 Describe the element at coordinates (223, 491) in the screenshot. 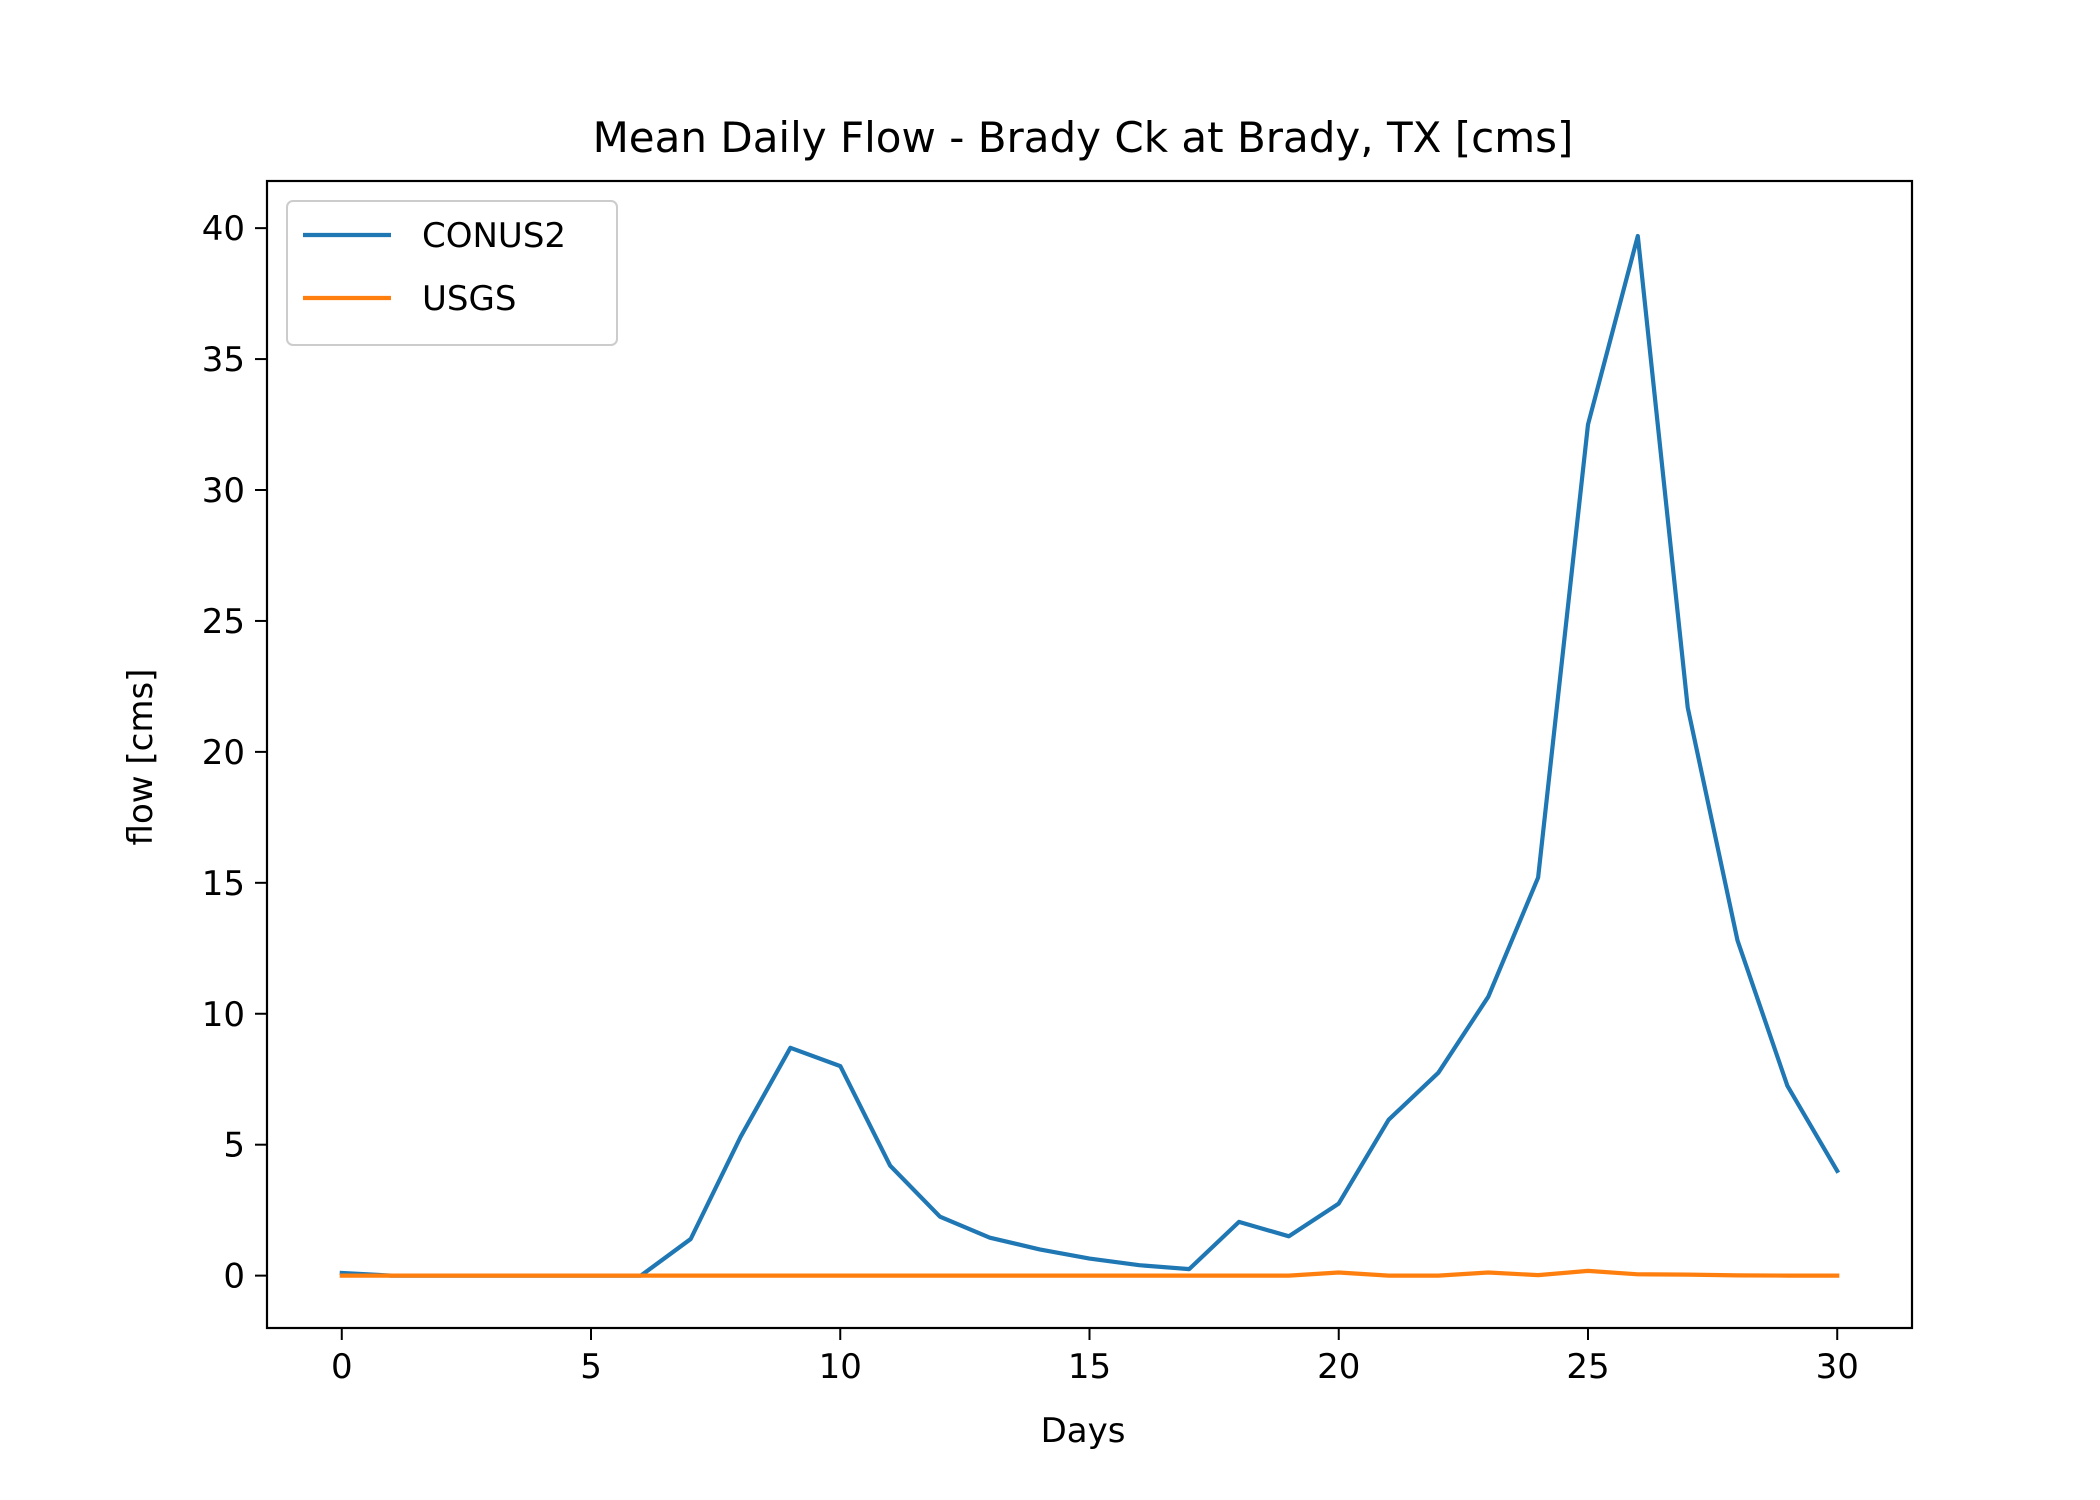

I see `y-tick-label: 30` at that location.